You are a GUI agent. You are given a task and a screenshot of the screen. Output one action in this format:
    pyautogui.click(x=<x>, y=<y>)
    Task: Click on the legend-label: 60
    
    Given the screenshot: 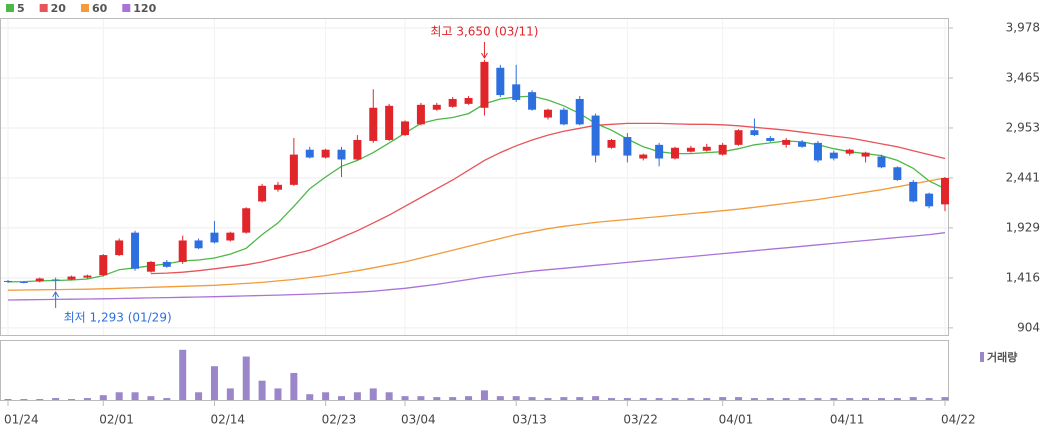 What is the action you would take?
    pyautogui.click(x=100, y=8)
    